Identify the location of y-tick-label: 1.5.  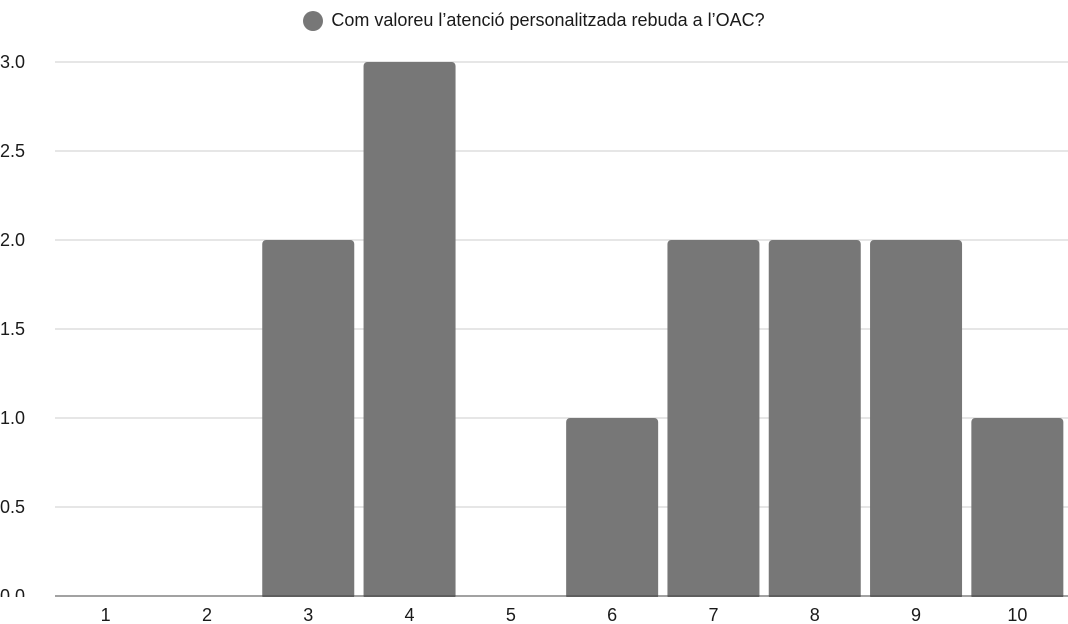
(12, 329).